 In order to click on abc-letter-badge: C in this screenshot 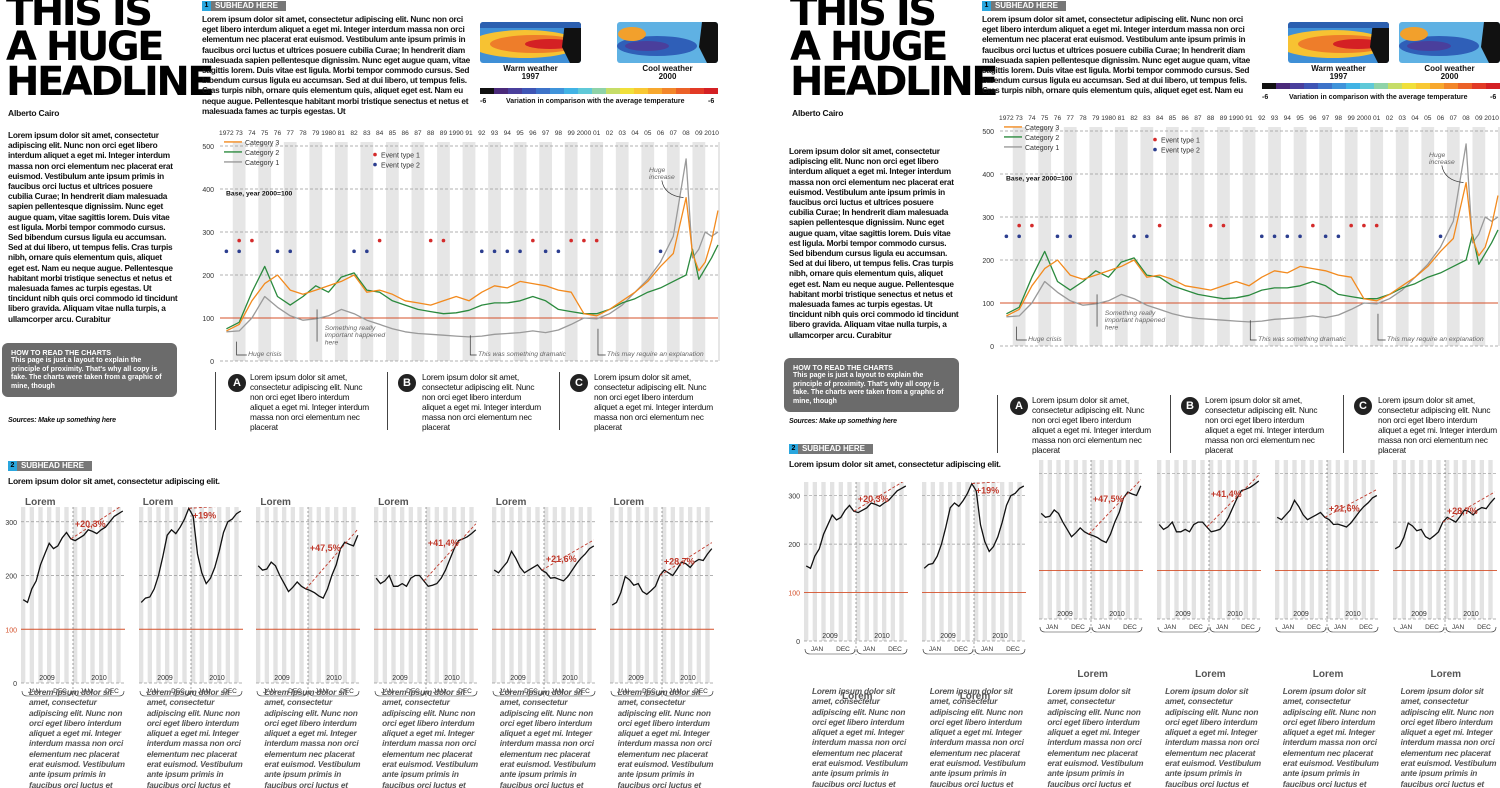, I will do `click(1363, 406)`.